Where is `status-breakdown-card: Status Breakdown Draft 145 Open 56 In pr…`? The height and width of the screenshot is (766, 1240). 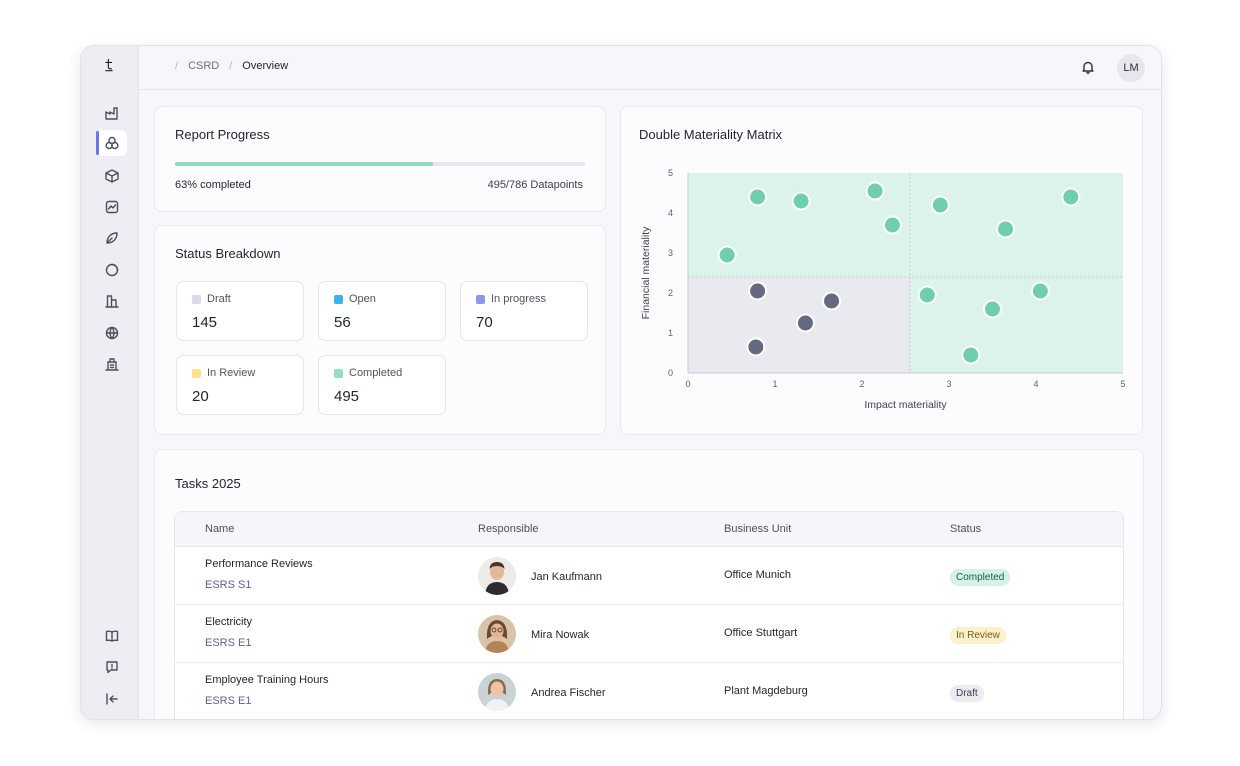
status-breakdown-card: Status Breakdown Draft 145 Open 56 In pr… is located at coordinates (380, 330).